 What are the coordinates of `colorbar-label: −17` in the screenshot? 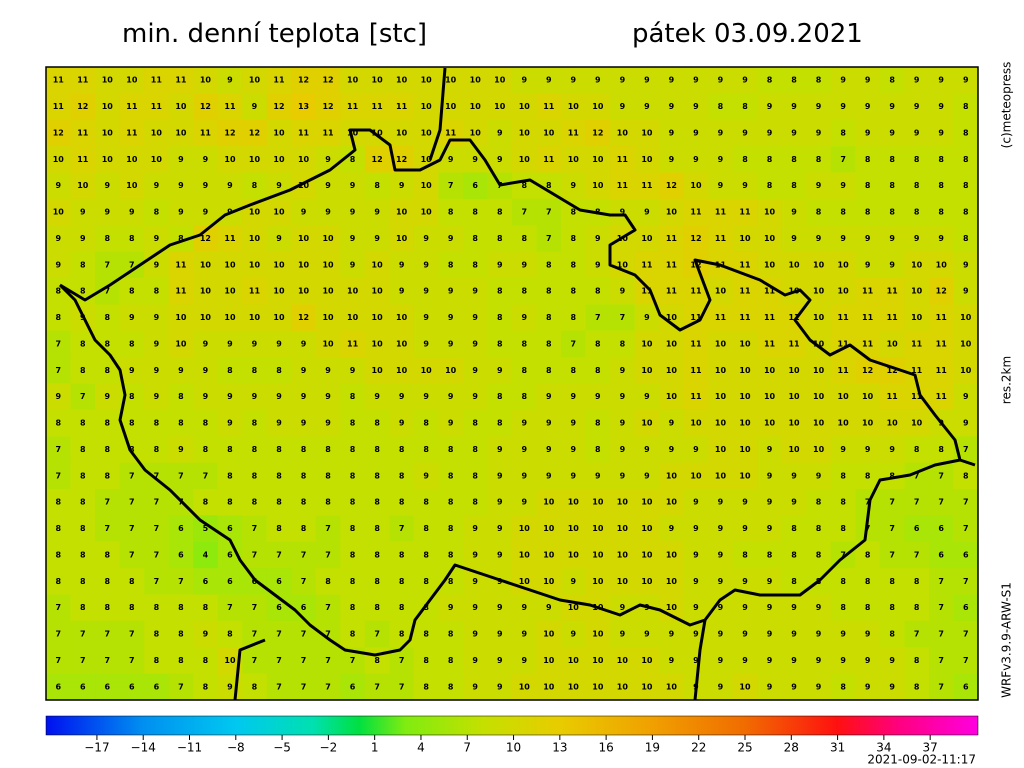 It's located at (96, 748).